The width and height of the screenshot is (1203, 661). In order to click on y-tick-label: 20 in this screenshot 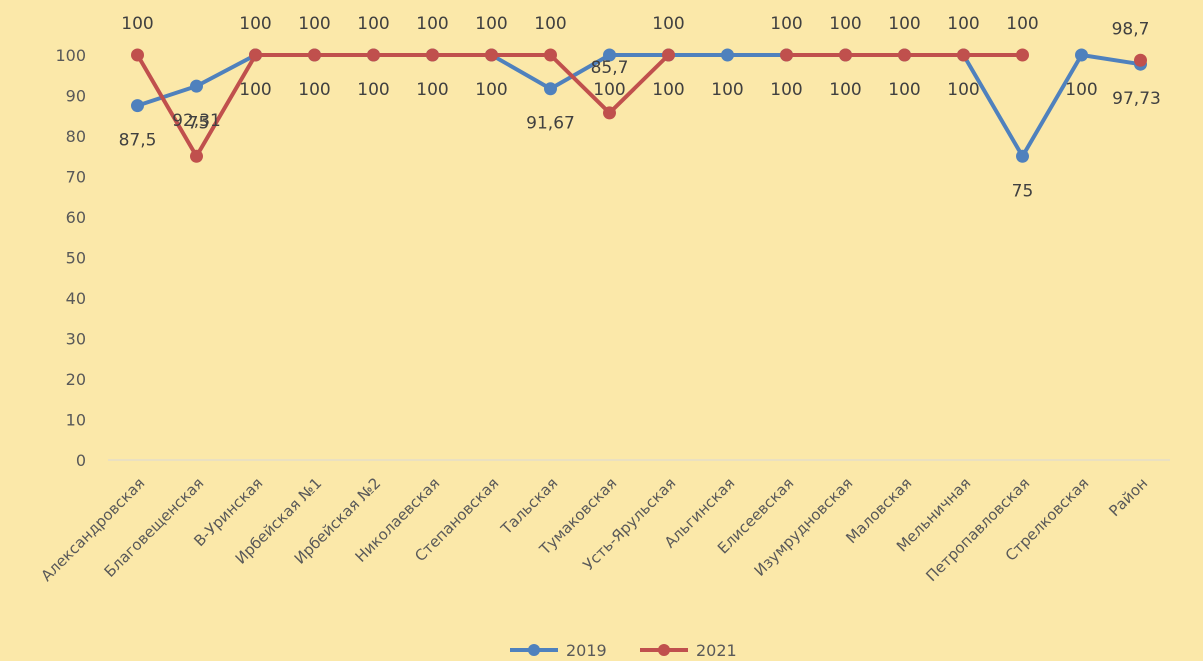, I will do `click(76, 379)`.